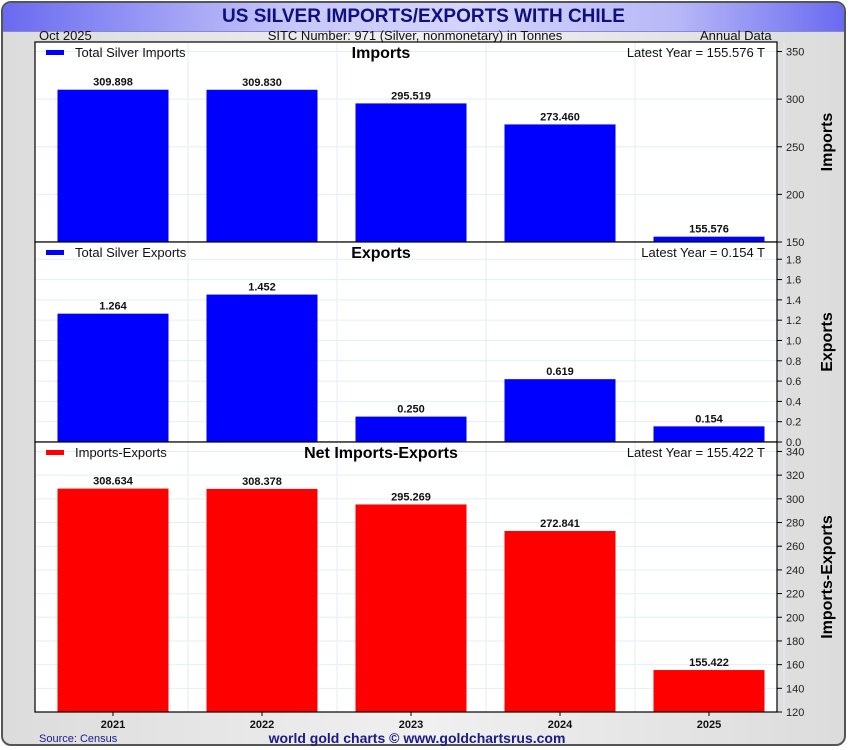  I want to click on data-label-2022: 308.378, so click(262, 482).